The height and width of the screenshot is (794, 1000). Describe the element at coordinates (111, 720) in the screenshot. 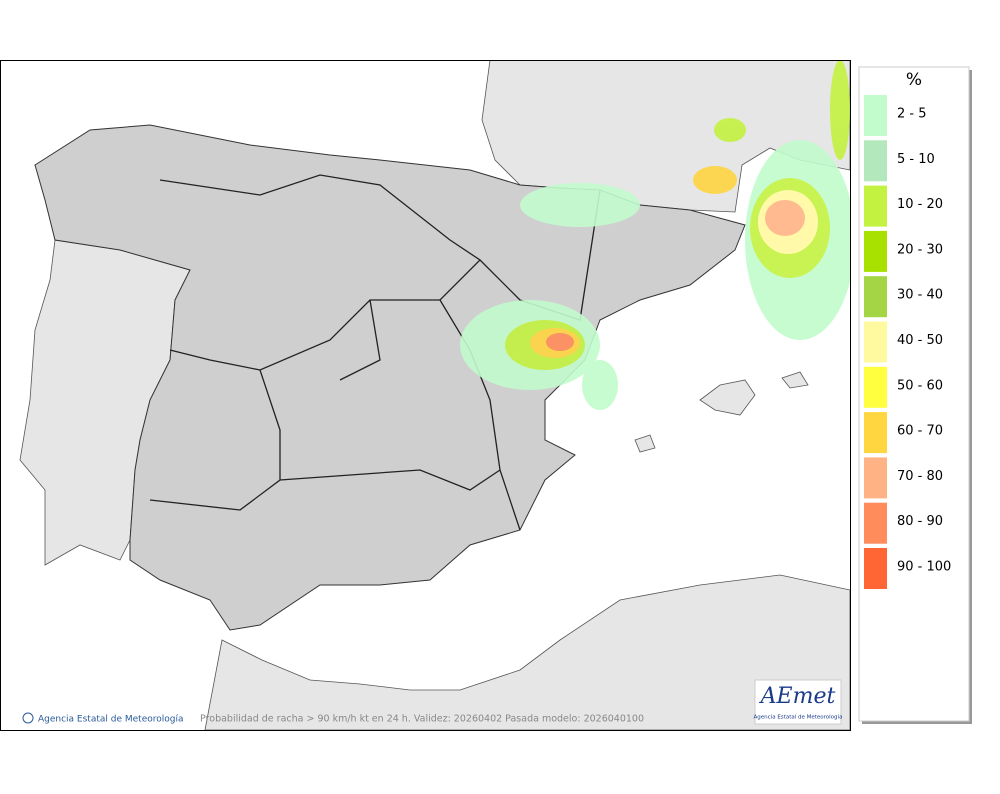

I see `credit: Agencia Estatal de Meteorología` at that location.